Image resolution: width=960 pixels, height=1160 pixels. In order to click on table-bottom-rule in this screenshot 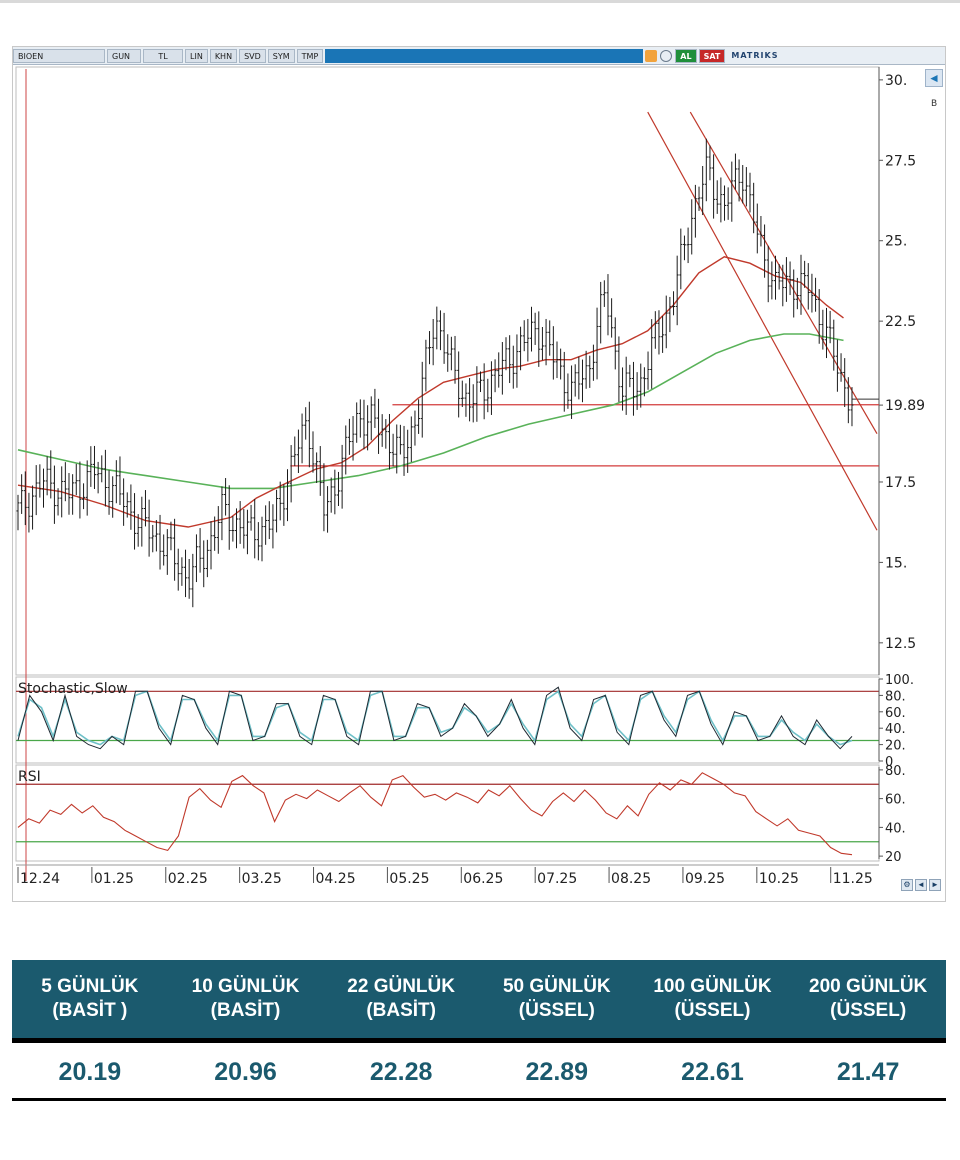, I will do `click(479, 1099)`.